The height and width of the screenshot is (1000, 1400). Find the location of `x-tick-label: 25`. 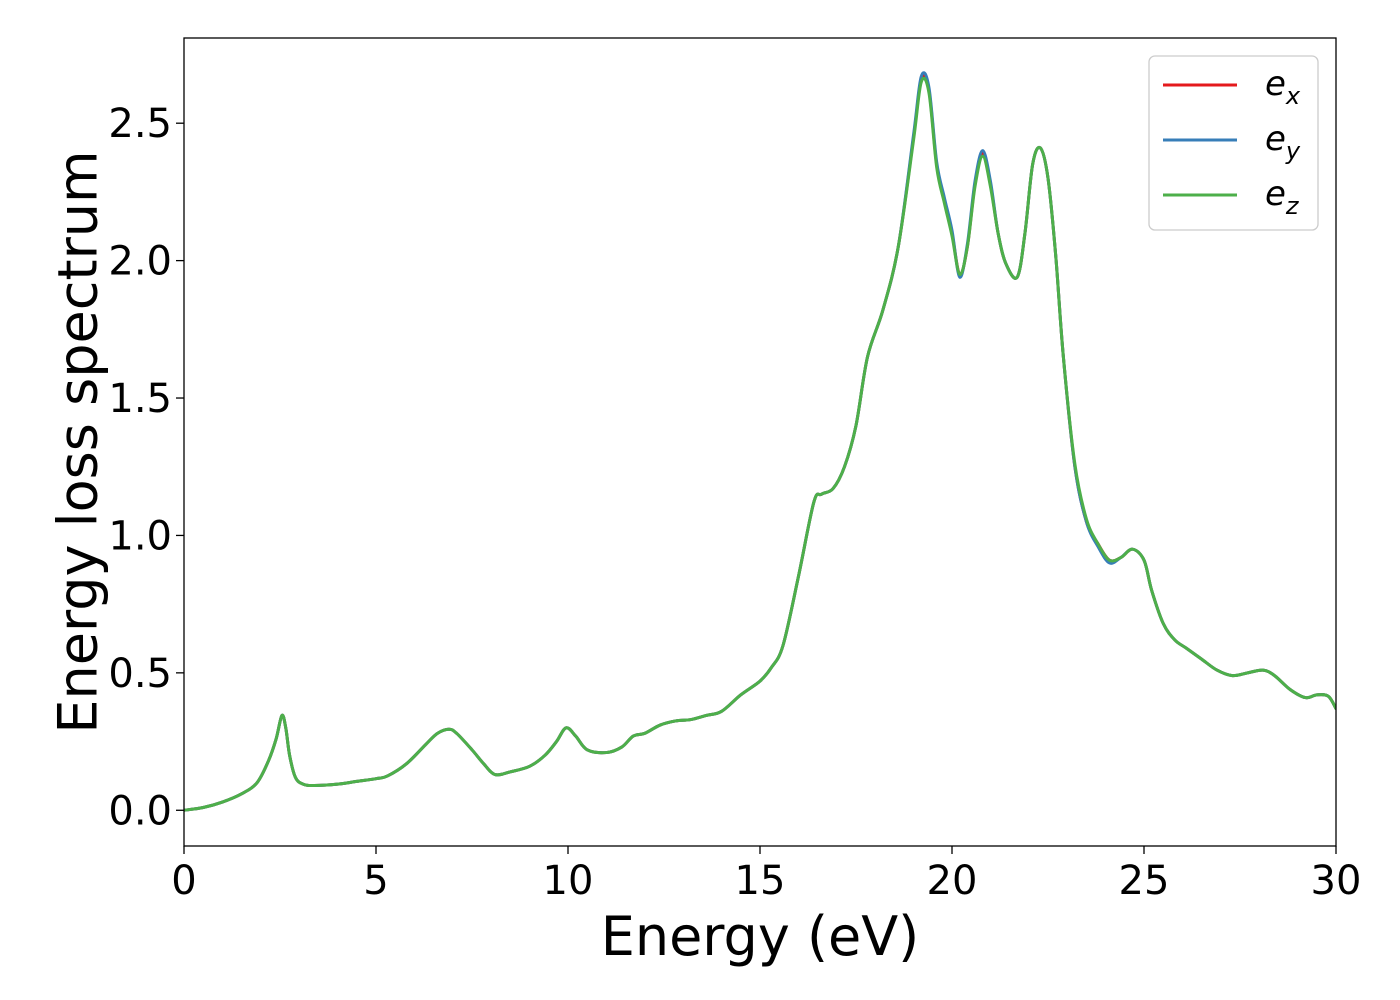

x-tick-label: 25 is located at coordinates (1144, 881).